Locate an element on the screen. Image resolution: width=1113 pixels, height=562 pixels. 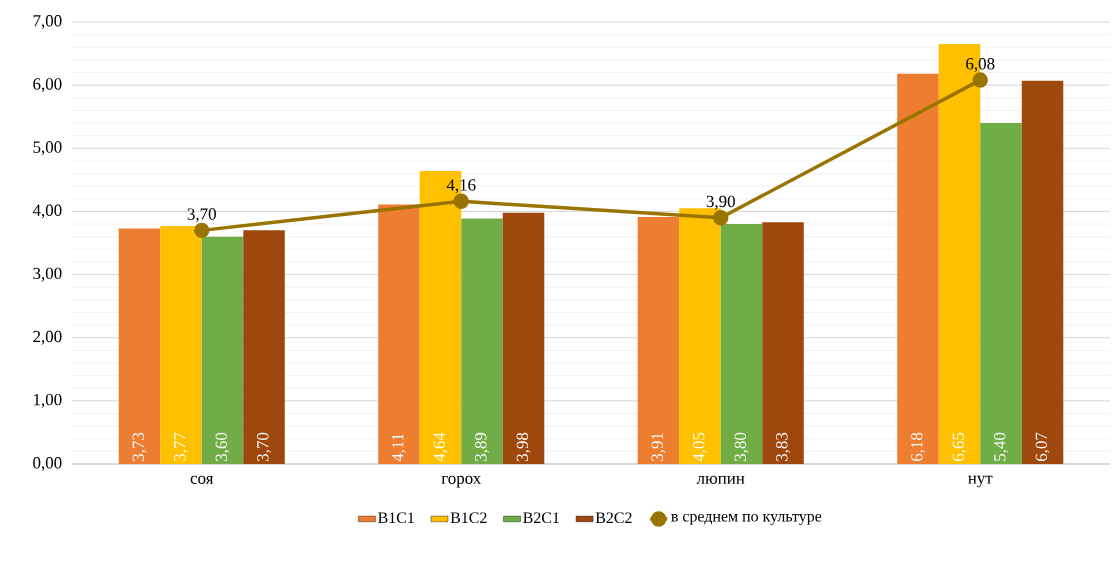
data-label: 6,18 is located at coordinates (918, 447).